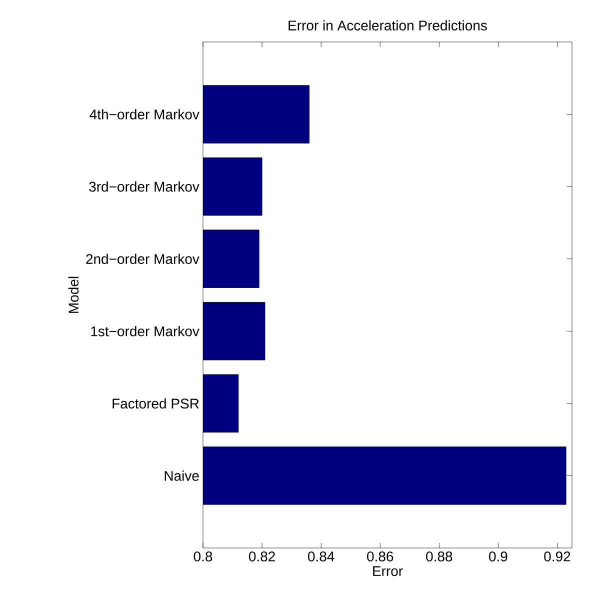 The width and height of the screenshot is (600, 597). What do you see at coordinates (145, 331) in the screenshot?
I see `y-tick-label: 1st−order Markov` at bounding box center [145, 331].